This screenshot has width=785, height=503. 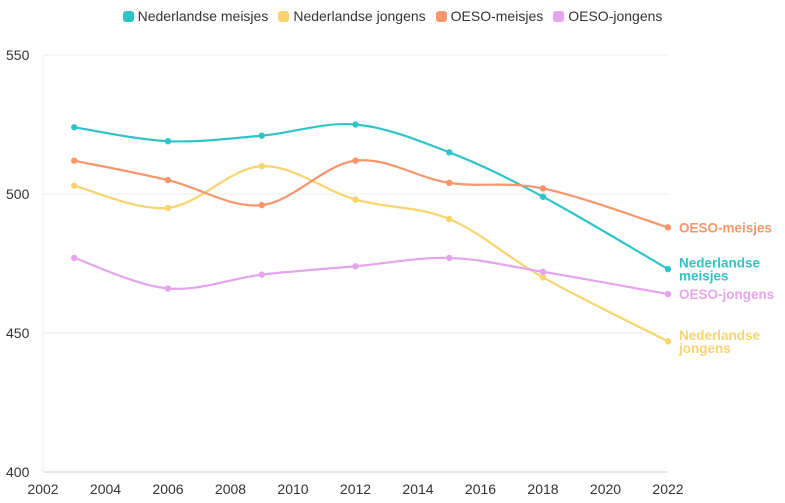 I want to click on legend-label: OESO-meisjes, so click(x=497, y=16).